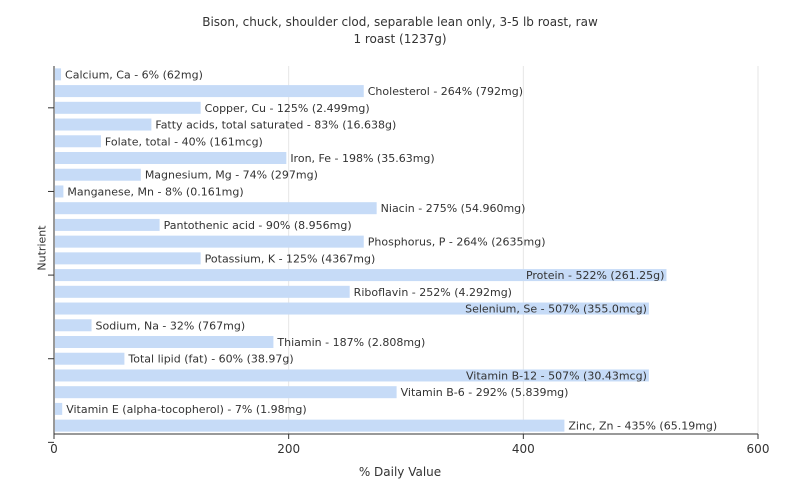 The height and width of the screenshot is (500, 800). I want to click on bar-label: Pantothenic acid - 90% (8.956mg), so click(258, 225).